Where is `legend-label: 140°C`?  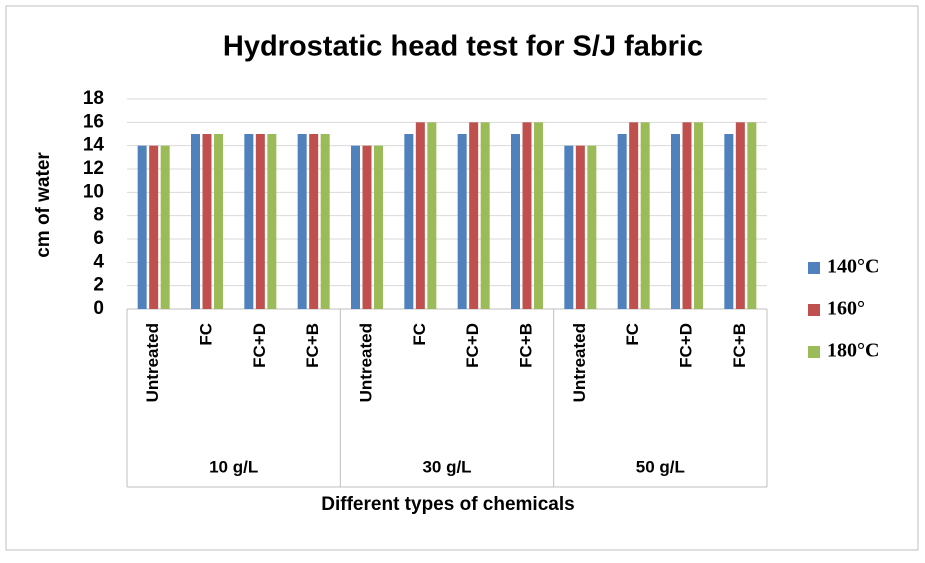 legend-label: 140°C is located at coordinates (853, 267).